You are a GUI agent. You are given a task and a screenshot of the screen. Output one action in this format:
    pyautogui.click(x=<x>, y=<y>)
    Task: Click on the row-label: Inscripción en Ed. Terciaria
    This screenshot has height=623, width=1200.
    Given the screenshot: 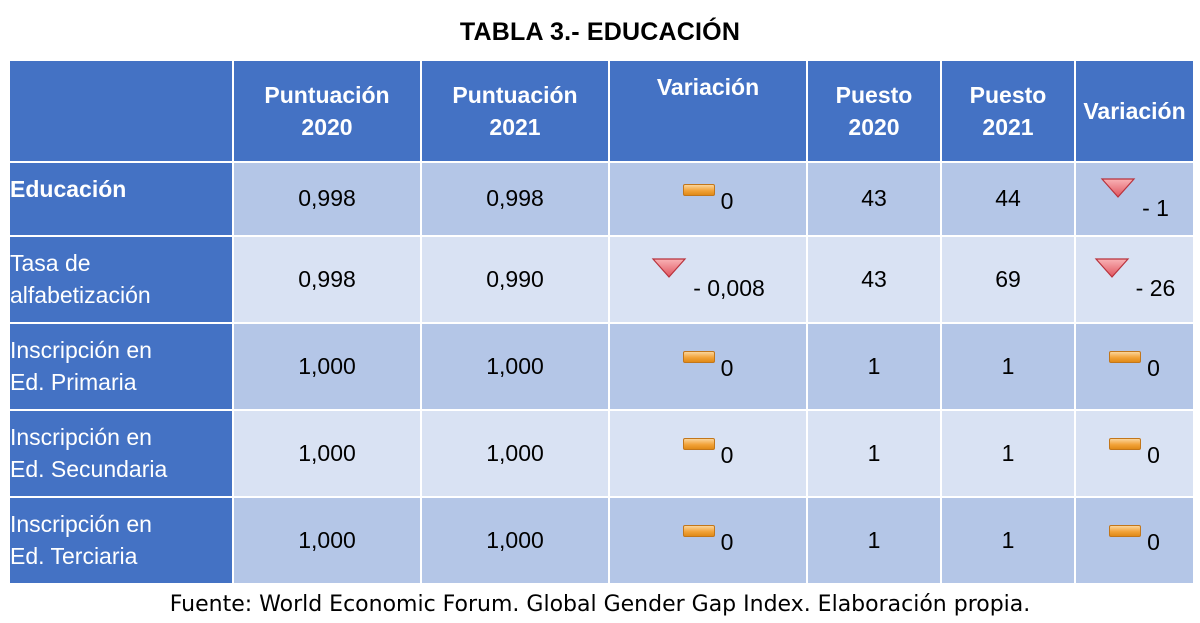 What is the action you would take?
    pyautogui.click(x=121, y=540)
    